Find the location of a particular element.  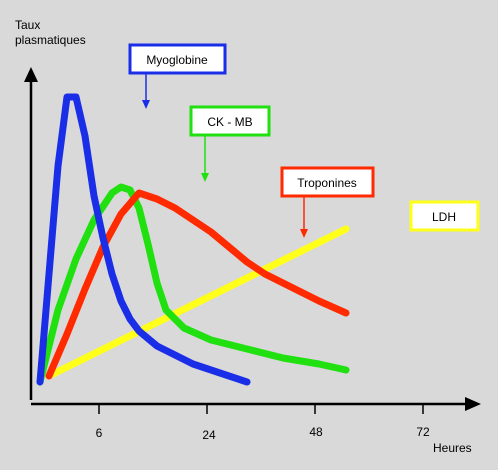

legend-box-ck-mb: CK - MB is located at coordinates (230, 121).